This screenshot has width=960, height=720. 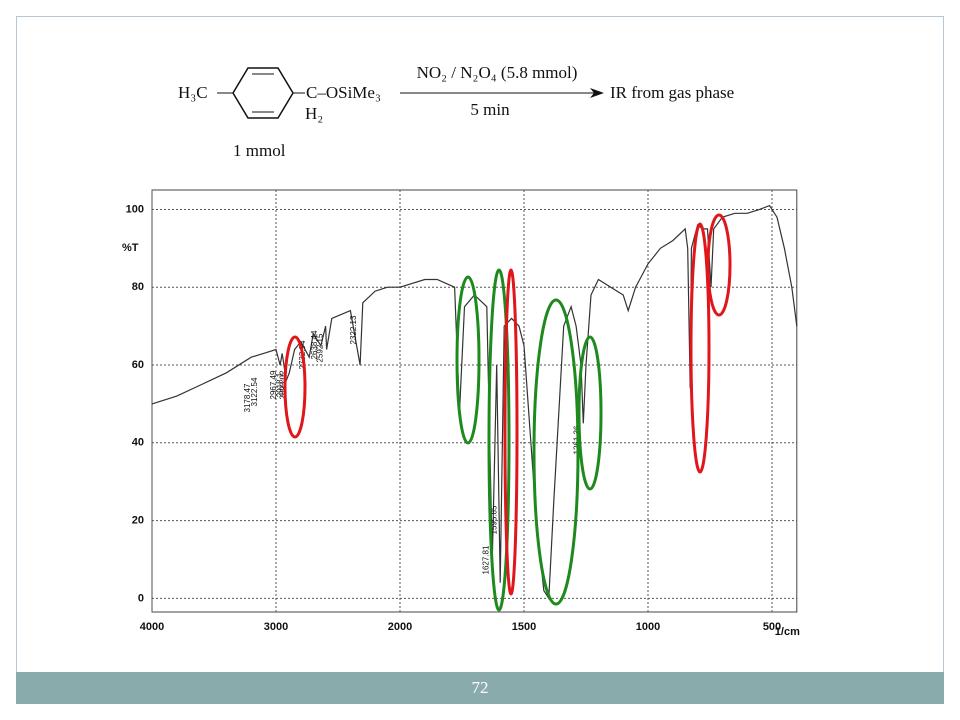 I want to click on y-tick-label: 80, so click(x=138, y=287).